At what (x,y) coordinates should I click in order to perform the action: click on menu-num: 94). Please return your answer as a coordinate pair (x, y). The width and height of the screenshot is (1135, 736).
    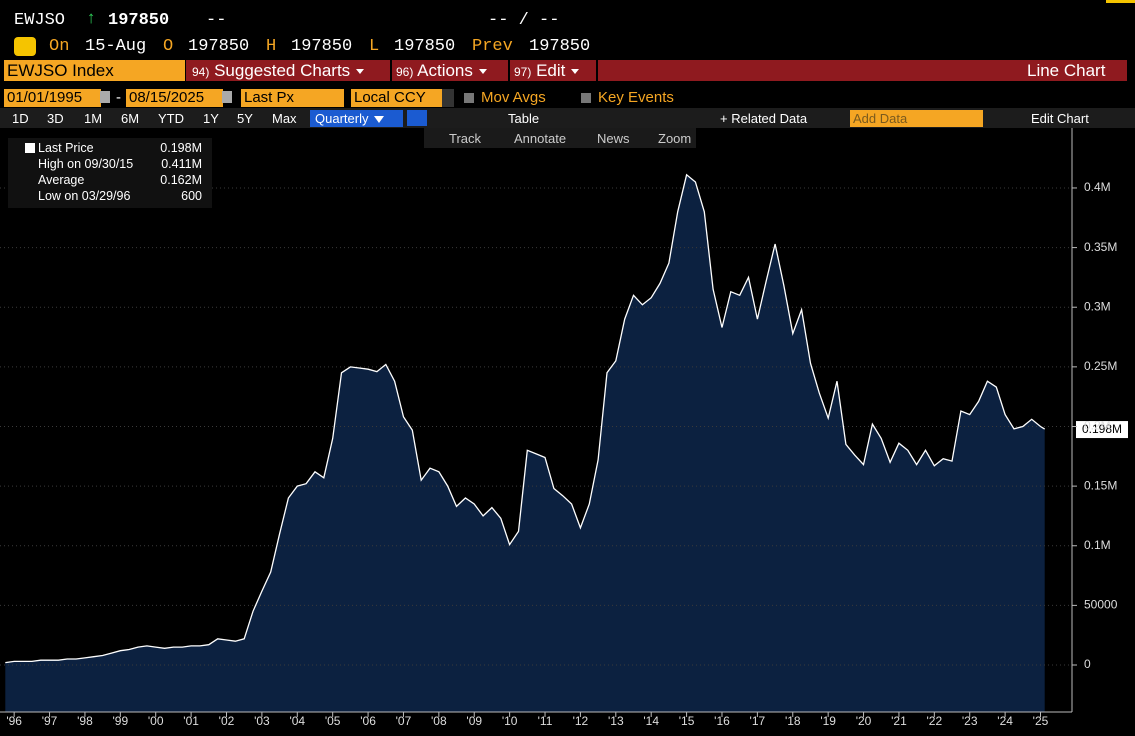
    Looking at the image, I should click on (201, 72).